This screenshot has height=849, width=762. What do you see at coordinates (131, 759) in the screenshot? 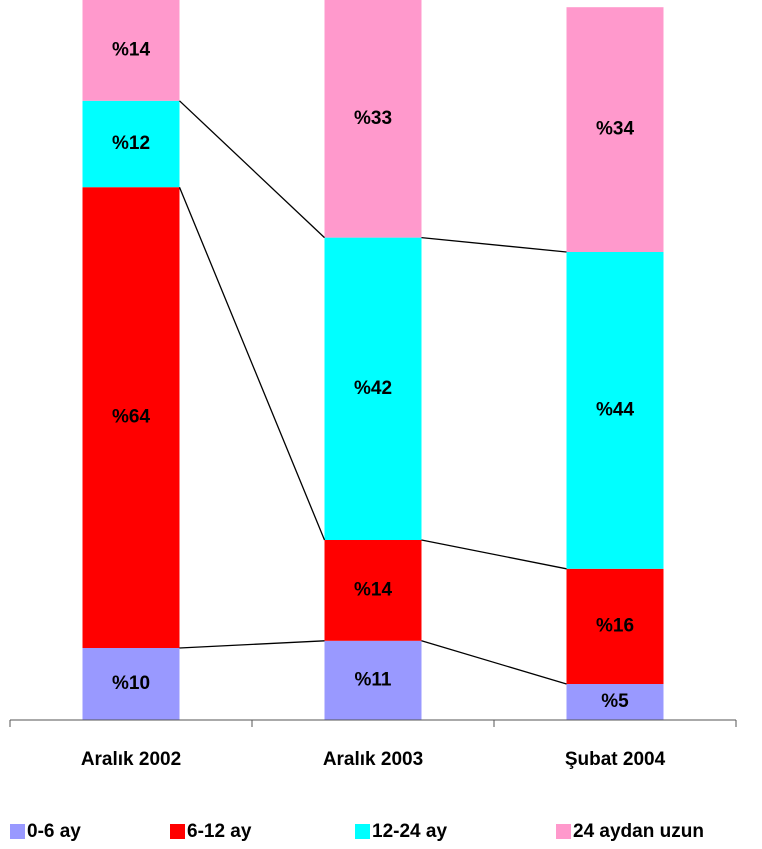
I see `x-tick-label: Aralık 2002` at bounding box center [131, 759].